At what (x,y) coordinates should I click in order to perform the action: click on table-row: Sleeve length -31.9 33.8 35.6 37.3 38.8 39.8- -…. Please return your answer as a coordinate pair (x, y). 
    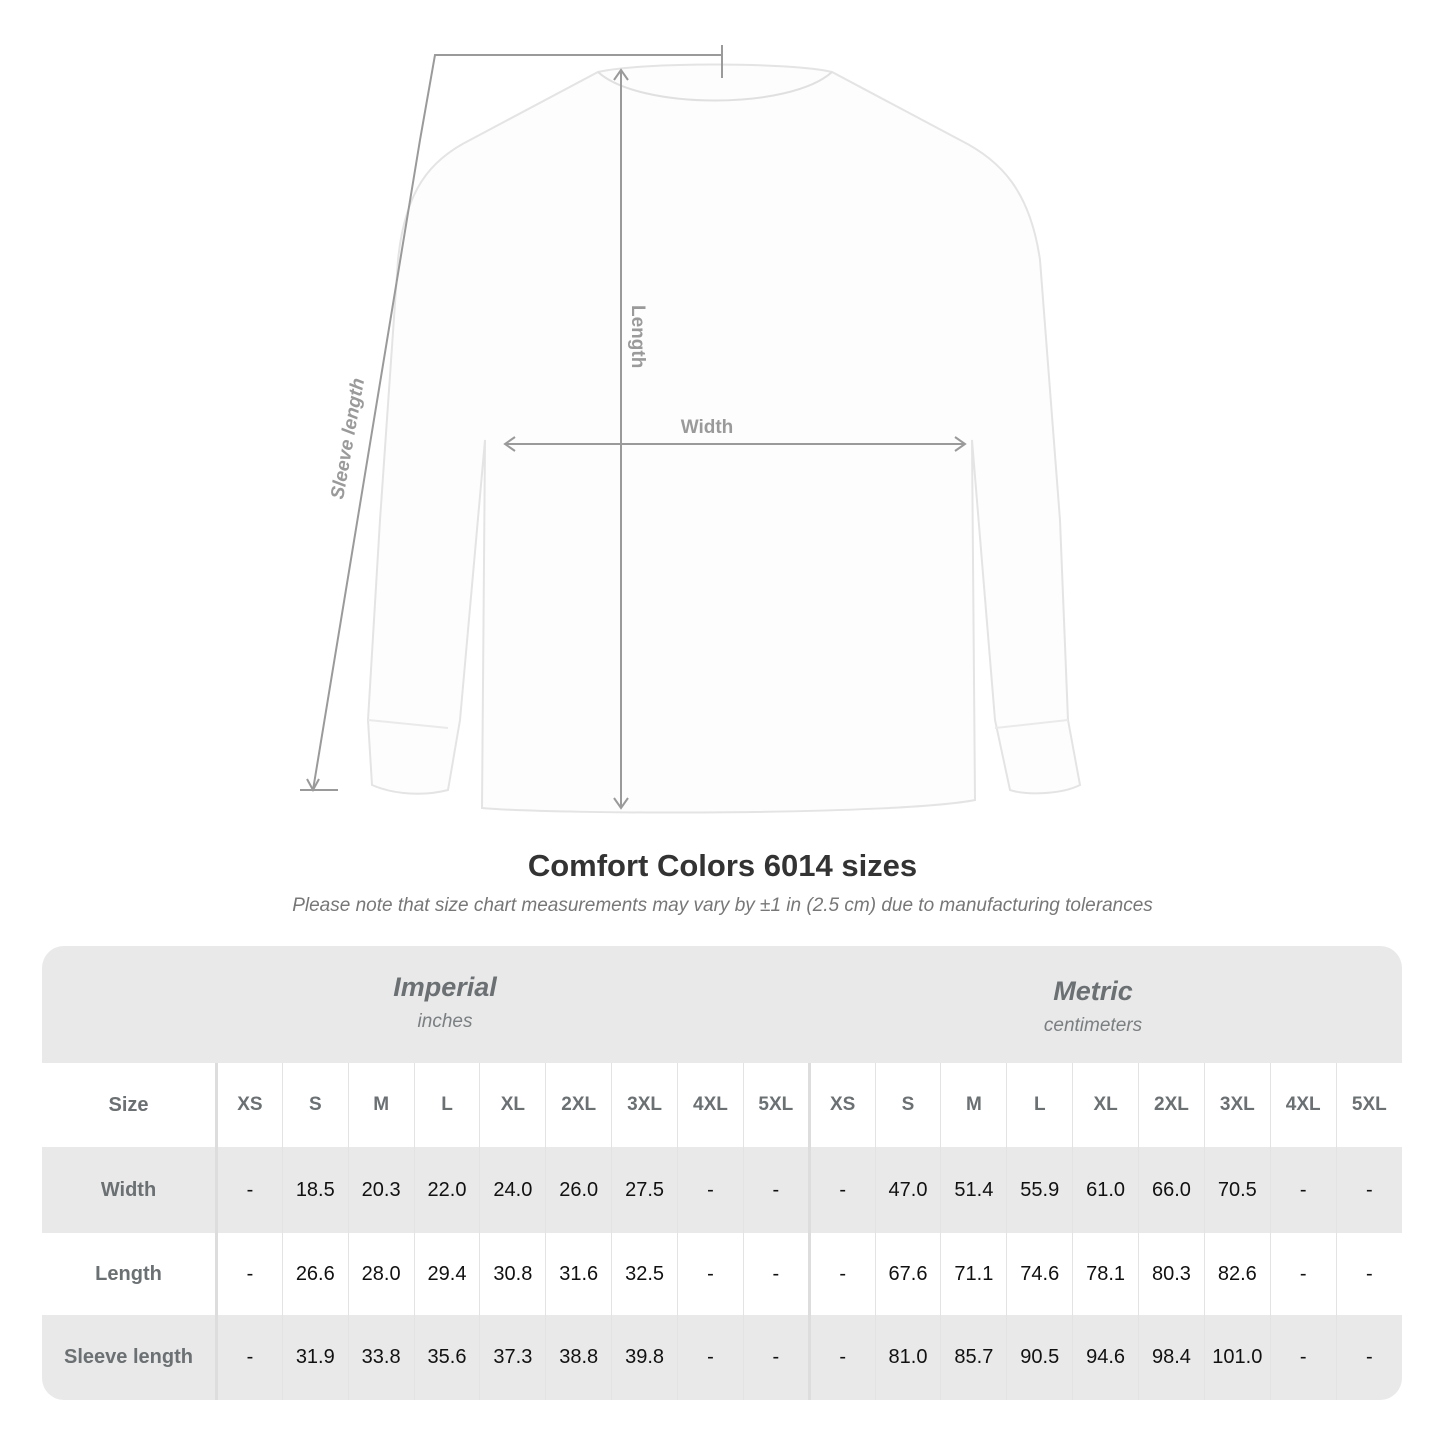
    Looking at the image, I should click on (722, 1357).